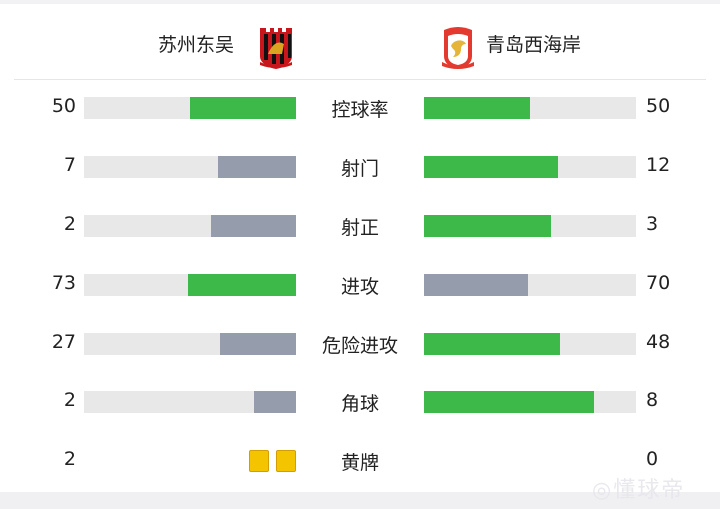 The height and width of the screenshot is (509, 720). What do you see at coordinates (652, 400) in the screenshot?
I see `away-value: 8` at bounding box center [652, 400].